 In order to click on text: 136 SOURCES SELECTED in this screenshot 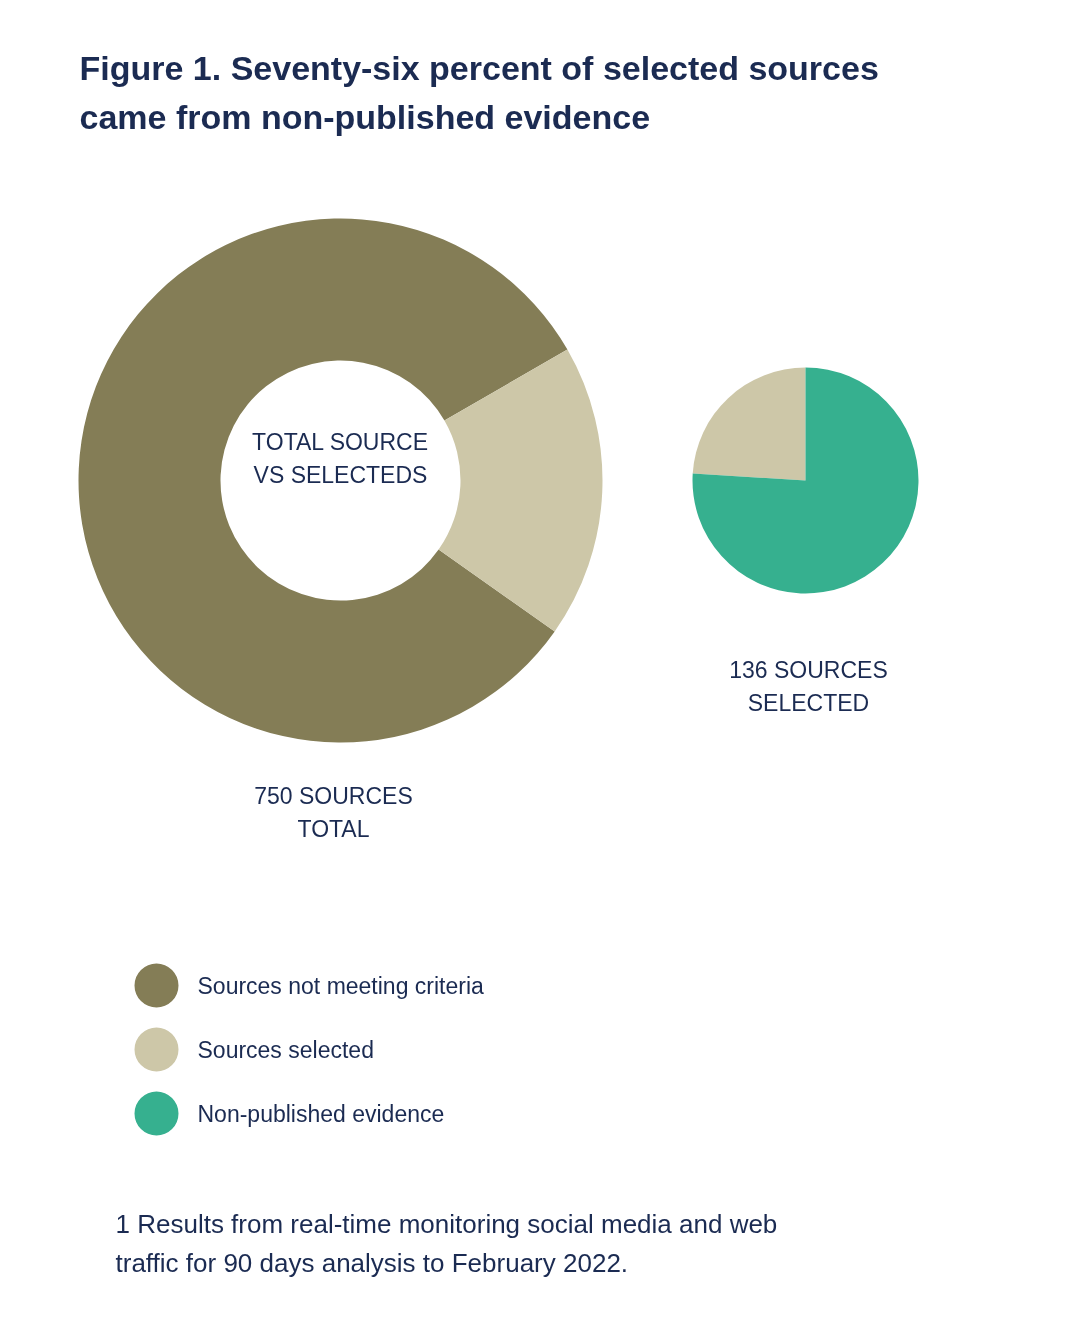, I will do `click(808, 686)`.